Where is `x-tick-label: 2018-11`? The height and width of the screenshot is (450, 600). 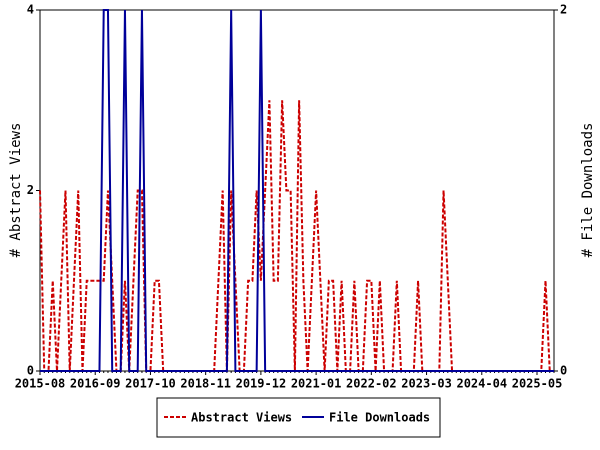 x-tick-label: 2018-11 is located at coordinates (205, 384).